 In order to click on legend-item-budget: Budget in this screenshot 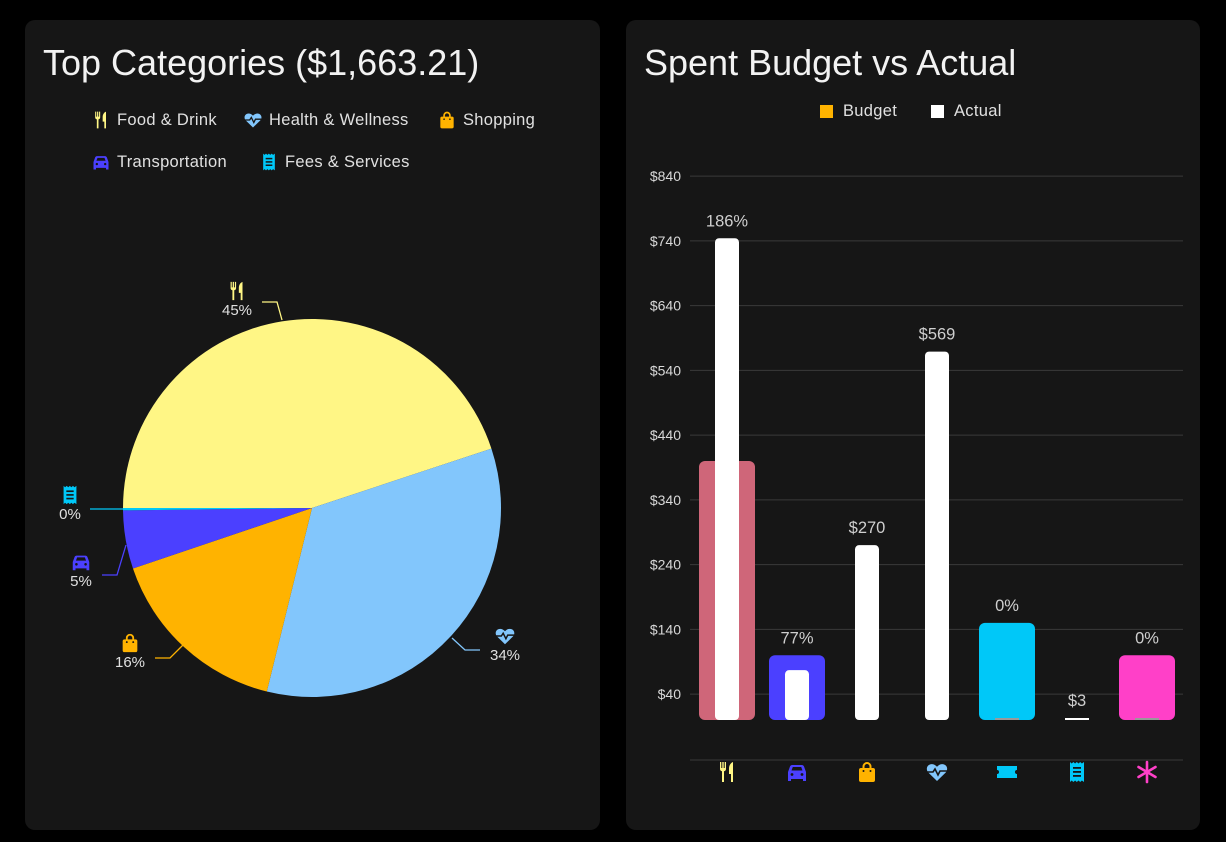, I will do `click(858, 111)`.